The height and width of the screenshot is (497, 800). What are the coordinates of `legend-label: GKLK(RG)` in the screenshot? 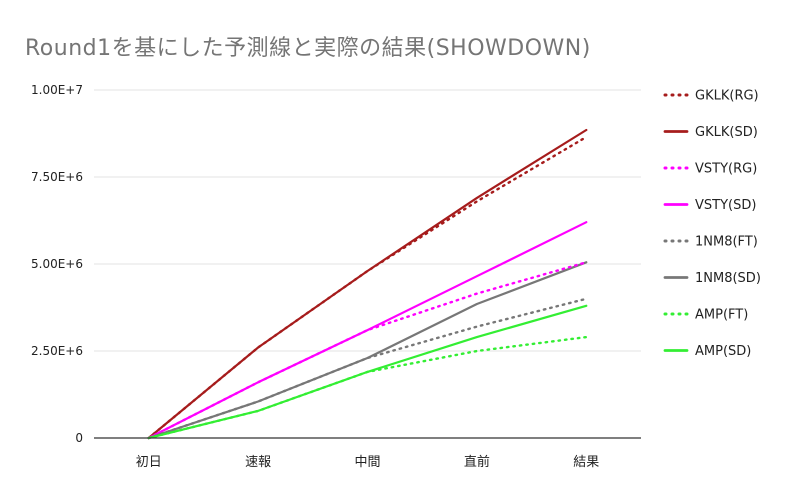 It's located at (727, 96).